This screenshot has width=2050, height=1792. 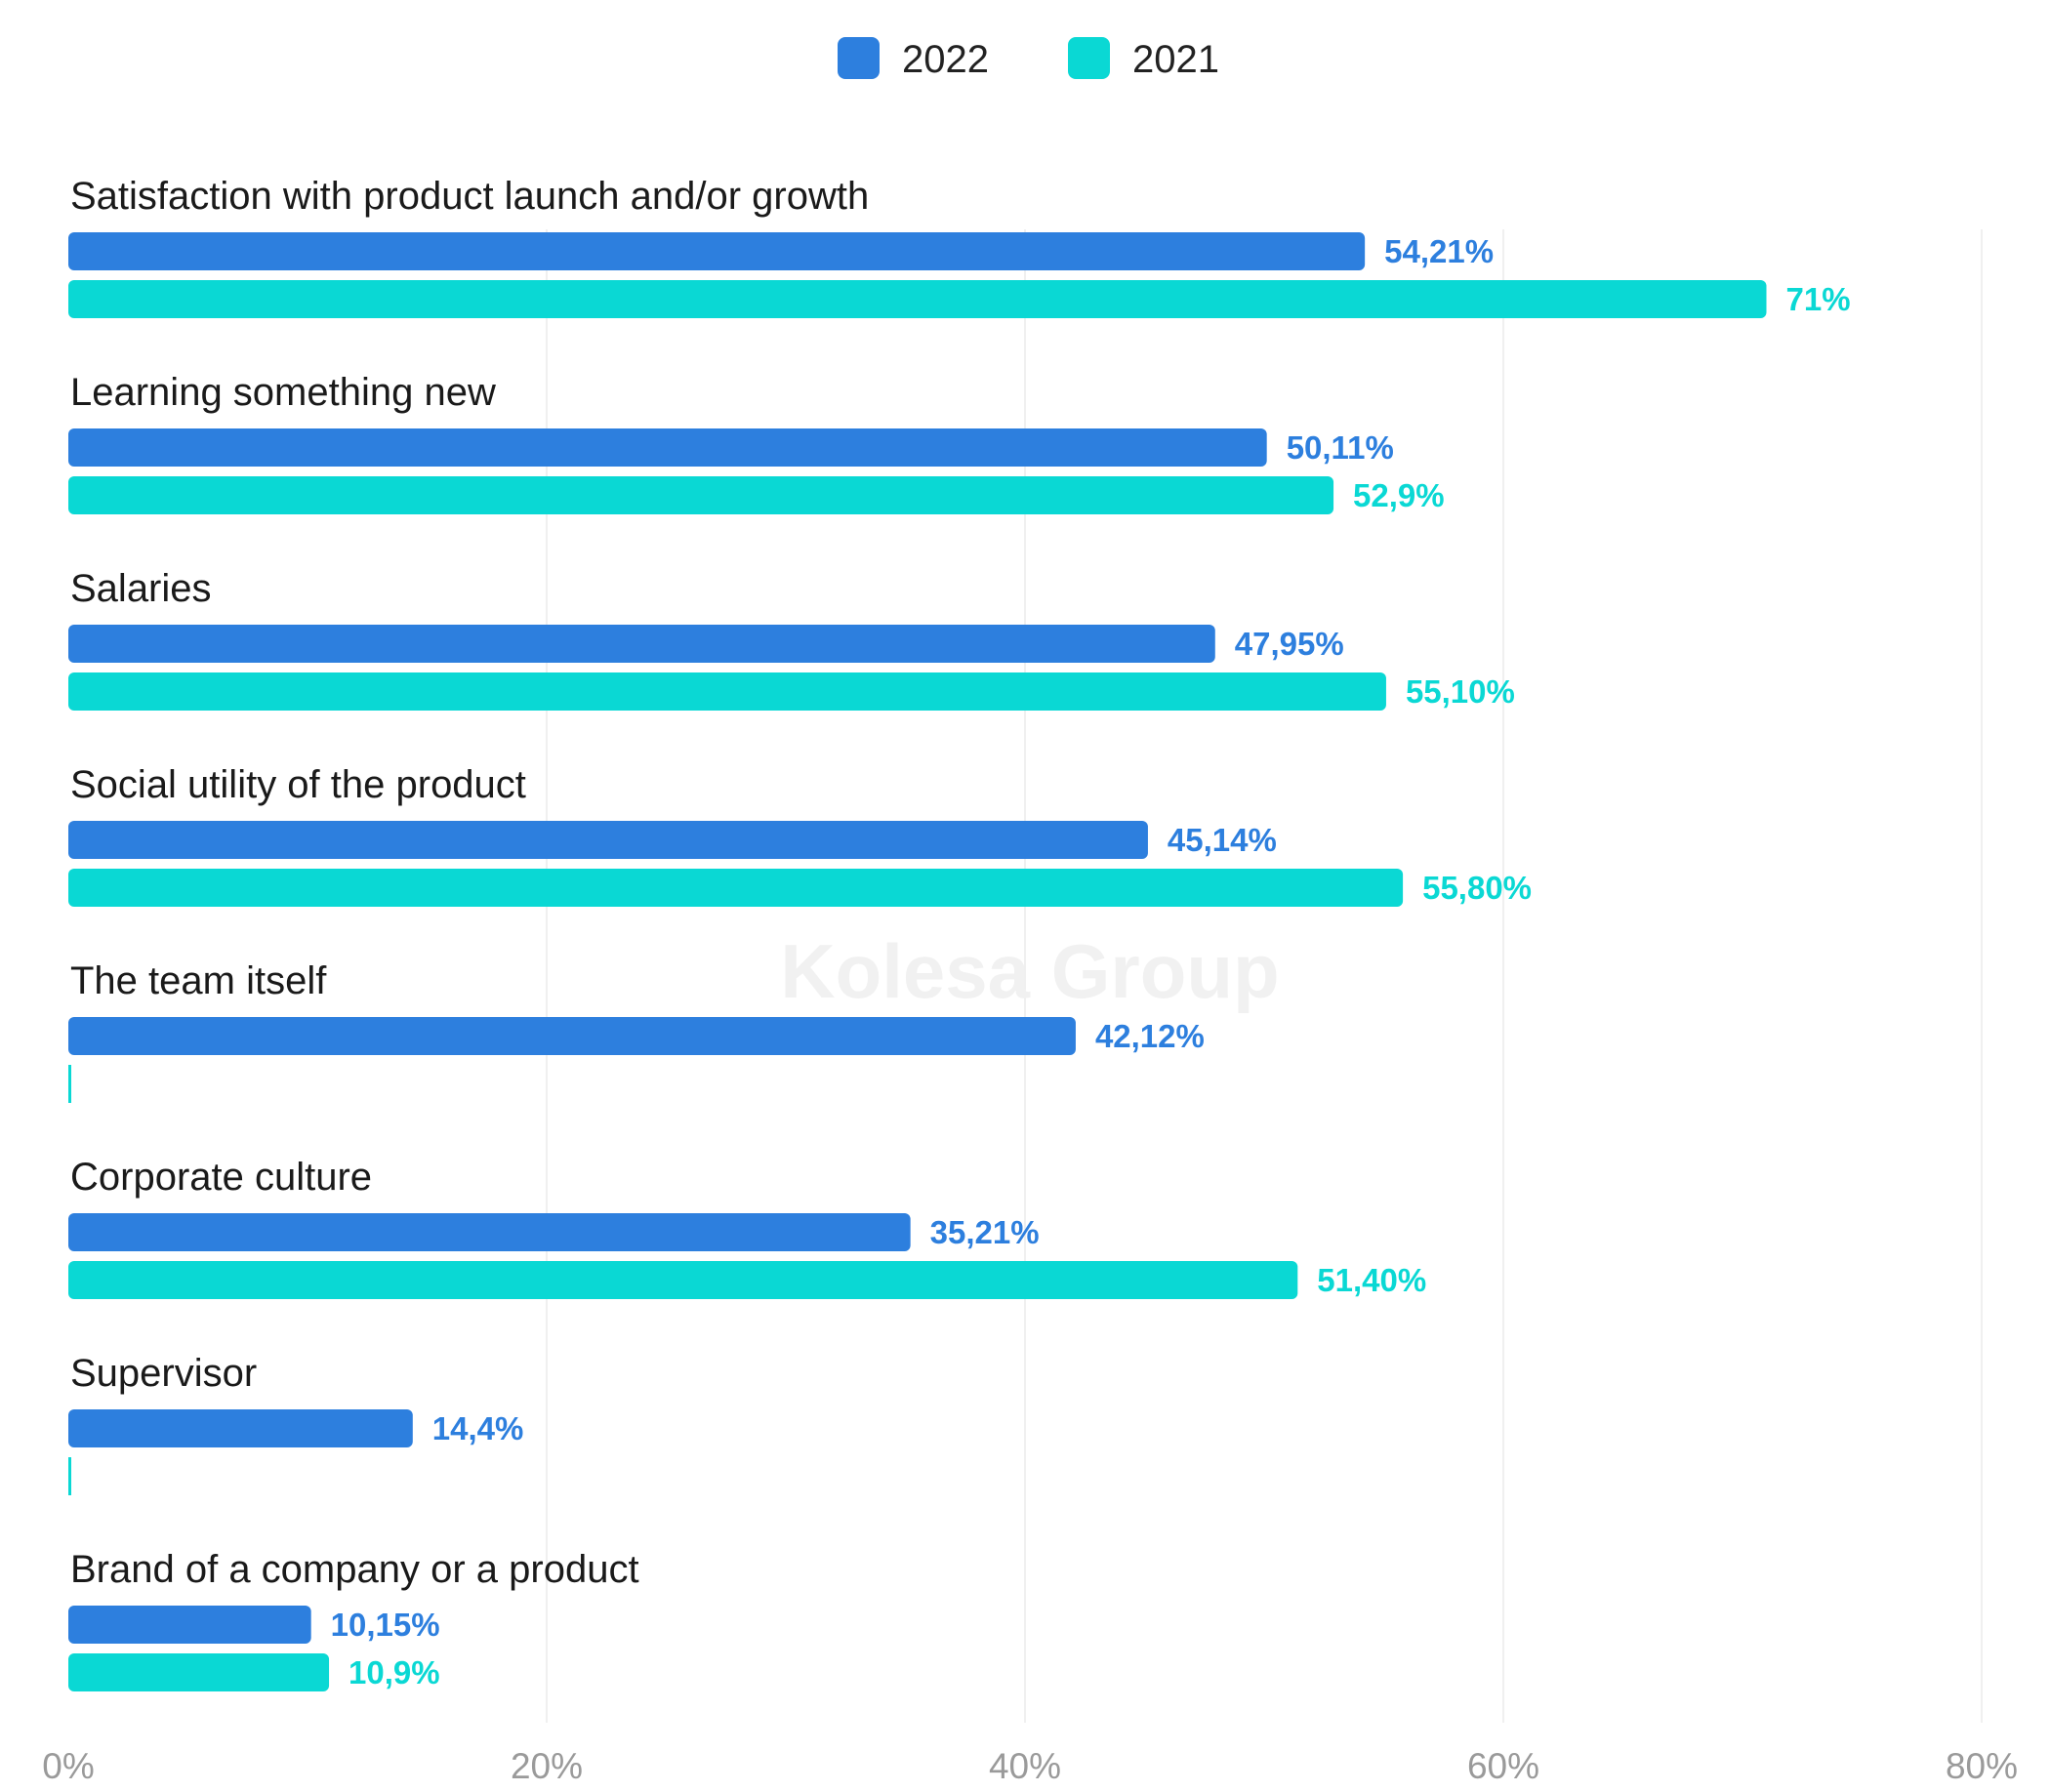 I want to click on legend-item-2021: 2021, so click(x=1143, y=59).